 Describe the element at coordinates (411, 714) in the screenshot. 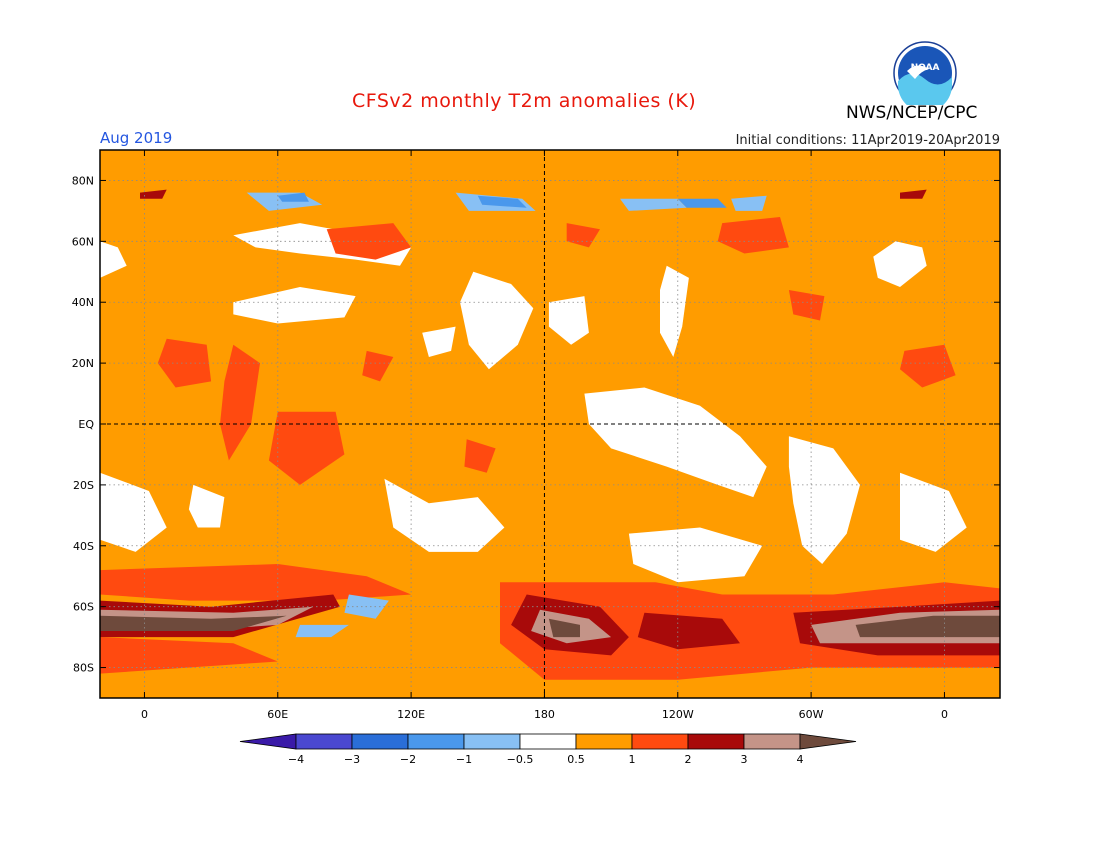

I see `lon-tick-label: 120E` at that location.